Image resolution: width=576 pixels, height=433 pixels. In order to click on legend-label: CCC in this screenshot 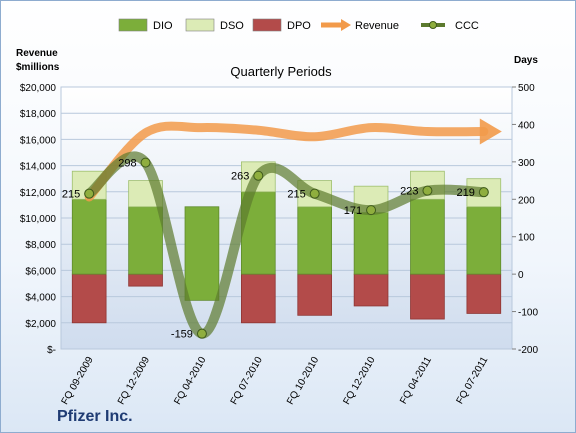, I will do `click(467, 26)`.